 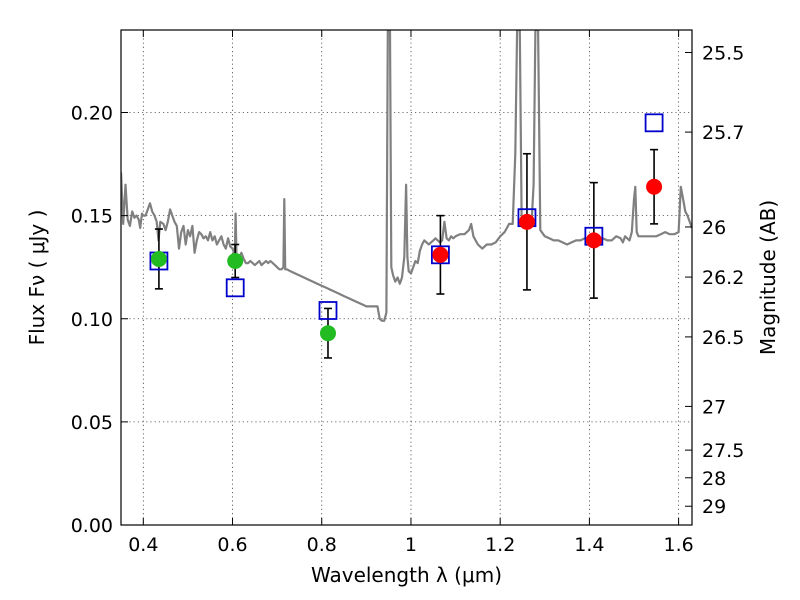 I want to click on y2-tick-label: 29, so click(x=714, y=507).